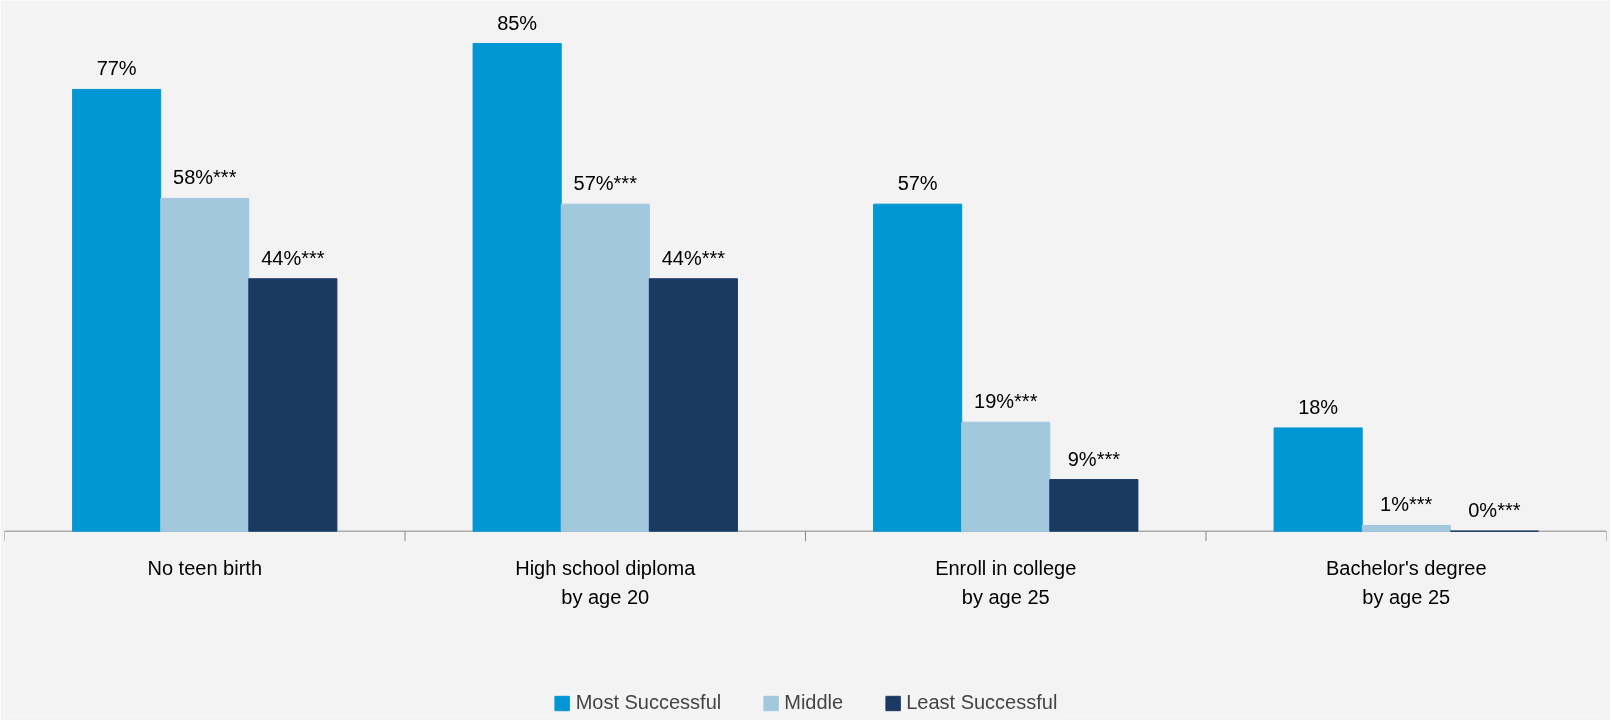  Describe the element at coordinates (1094, 458) in the screenshot. I see `data-label: 9%***` at that location.